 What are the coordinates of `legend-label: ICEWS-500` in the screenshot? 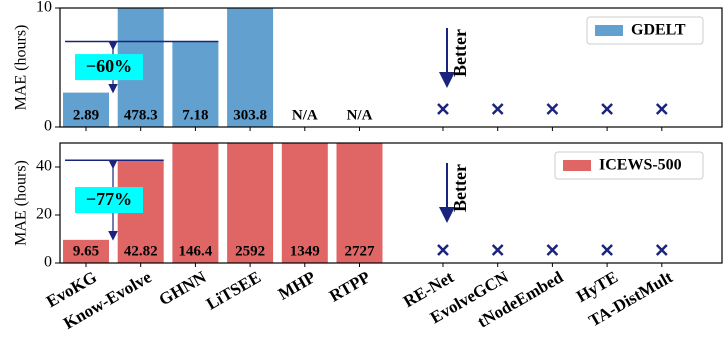 It's located at (640, 165).